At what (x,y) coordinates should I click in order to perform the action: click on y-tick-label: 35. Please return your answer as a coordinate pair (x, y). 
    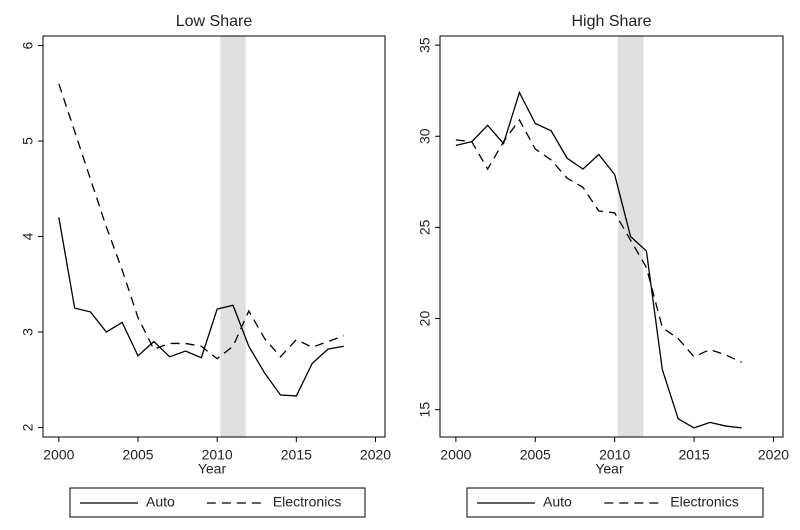
    Looking at the image, I should click on (425, 45).